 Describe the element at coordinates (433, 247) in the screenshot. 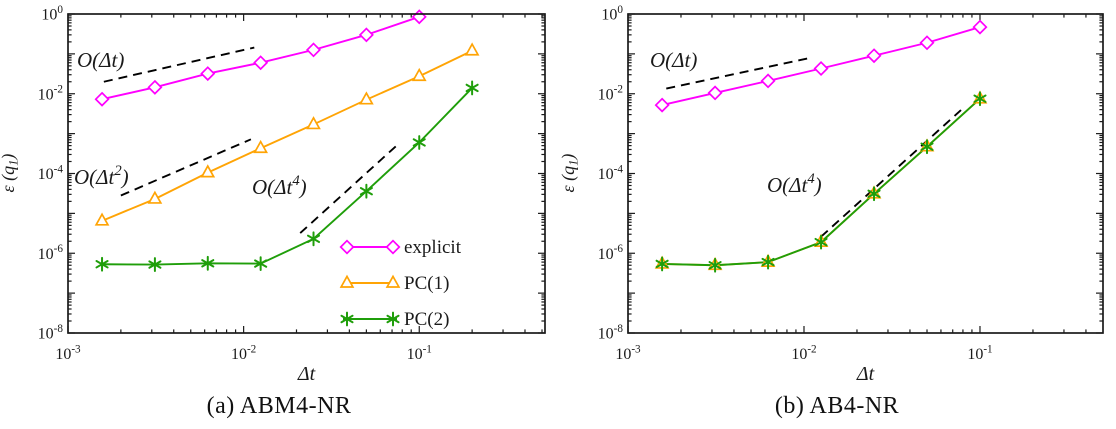

I see `legend-label: explicit` at that location.